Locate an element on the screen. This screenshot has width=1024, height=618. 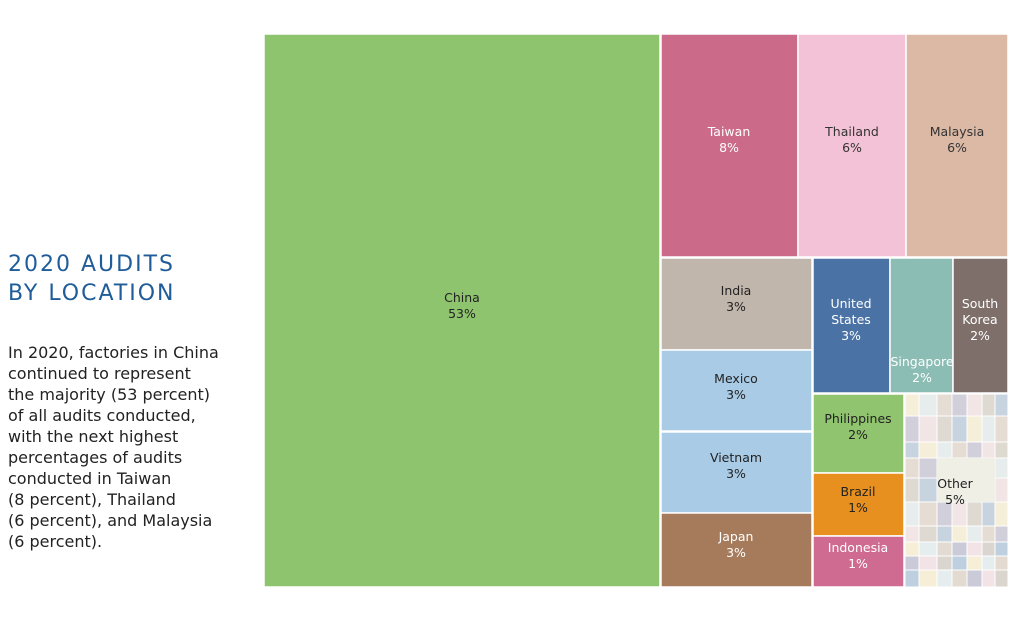
section-title: 2020 AUDITS BY LOCATION is located at coordinates (128, 279).